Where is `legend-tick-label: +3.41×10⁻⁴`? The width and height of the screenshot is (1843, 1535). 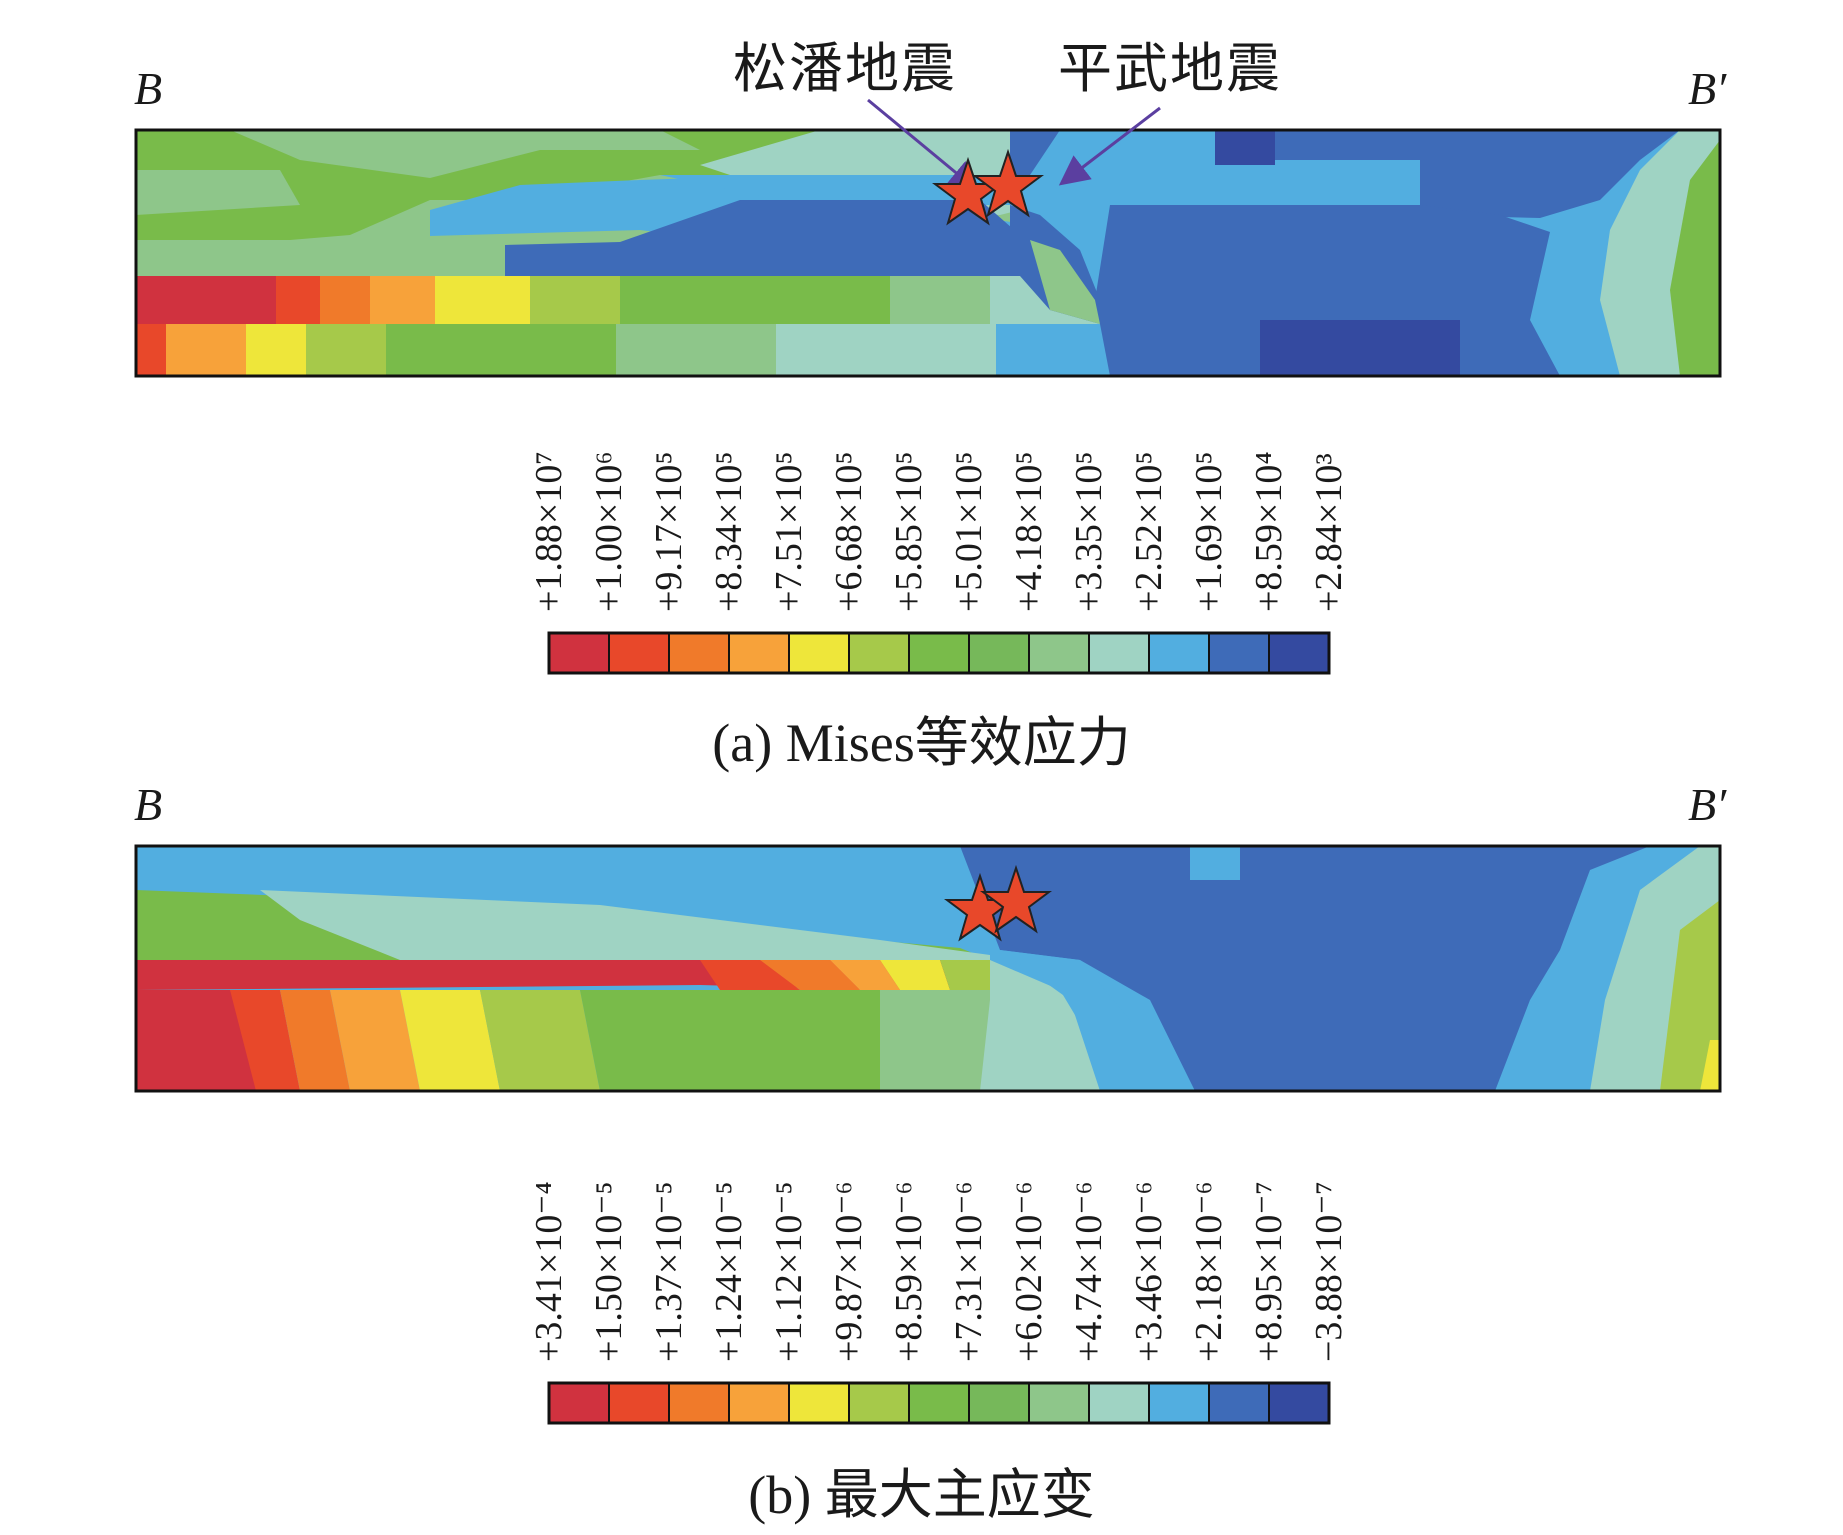
legend-tick-label: +3.41×10⁻⁴ is located at coordinates (549, 1271).